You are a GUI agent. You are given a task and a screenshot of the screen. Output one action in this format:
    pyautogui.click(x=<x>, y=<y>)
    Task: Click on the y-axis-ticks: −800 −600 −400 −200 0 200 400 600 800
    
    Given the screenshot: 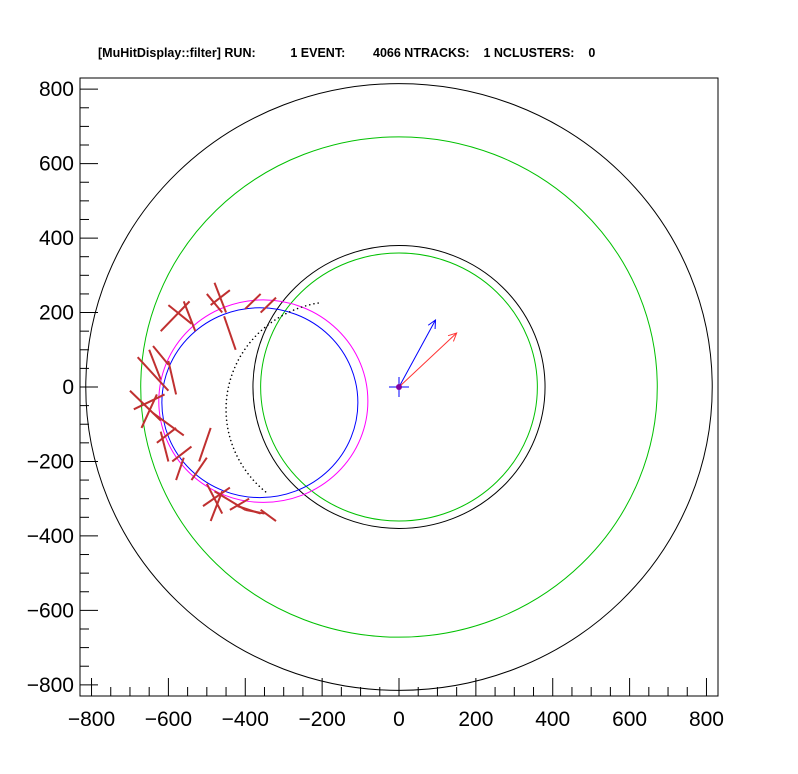 What is the action you would take?
    pyautogui.click(x=62, y=387)
    